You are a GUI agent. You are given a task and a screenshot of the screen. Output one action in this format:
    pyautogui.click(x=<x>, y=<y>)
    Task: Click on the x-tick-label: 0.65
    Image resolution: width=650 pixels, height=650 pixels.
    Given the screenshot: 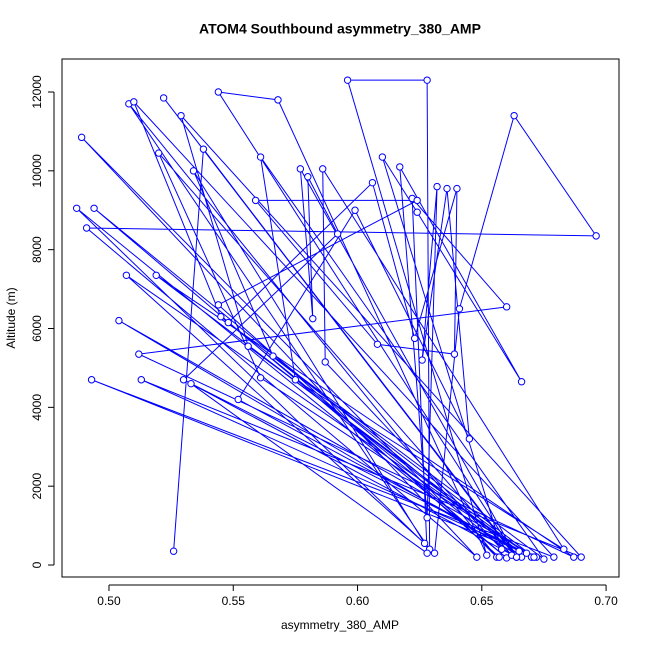 What is the action you would take?
    pyautogui.click(x=482, y=601)
    